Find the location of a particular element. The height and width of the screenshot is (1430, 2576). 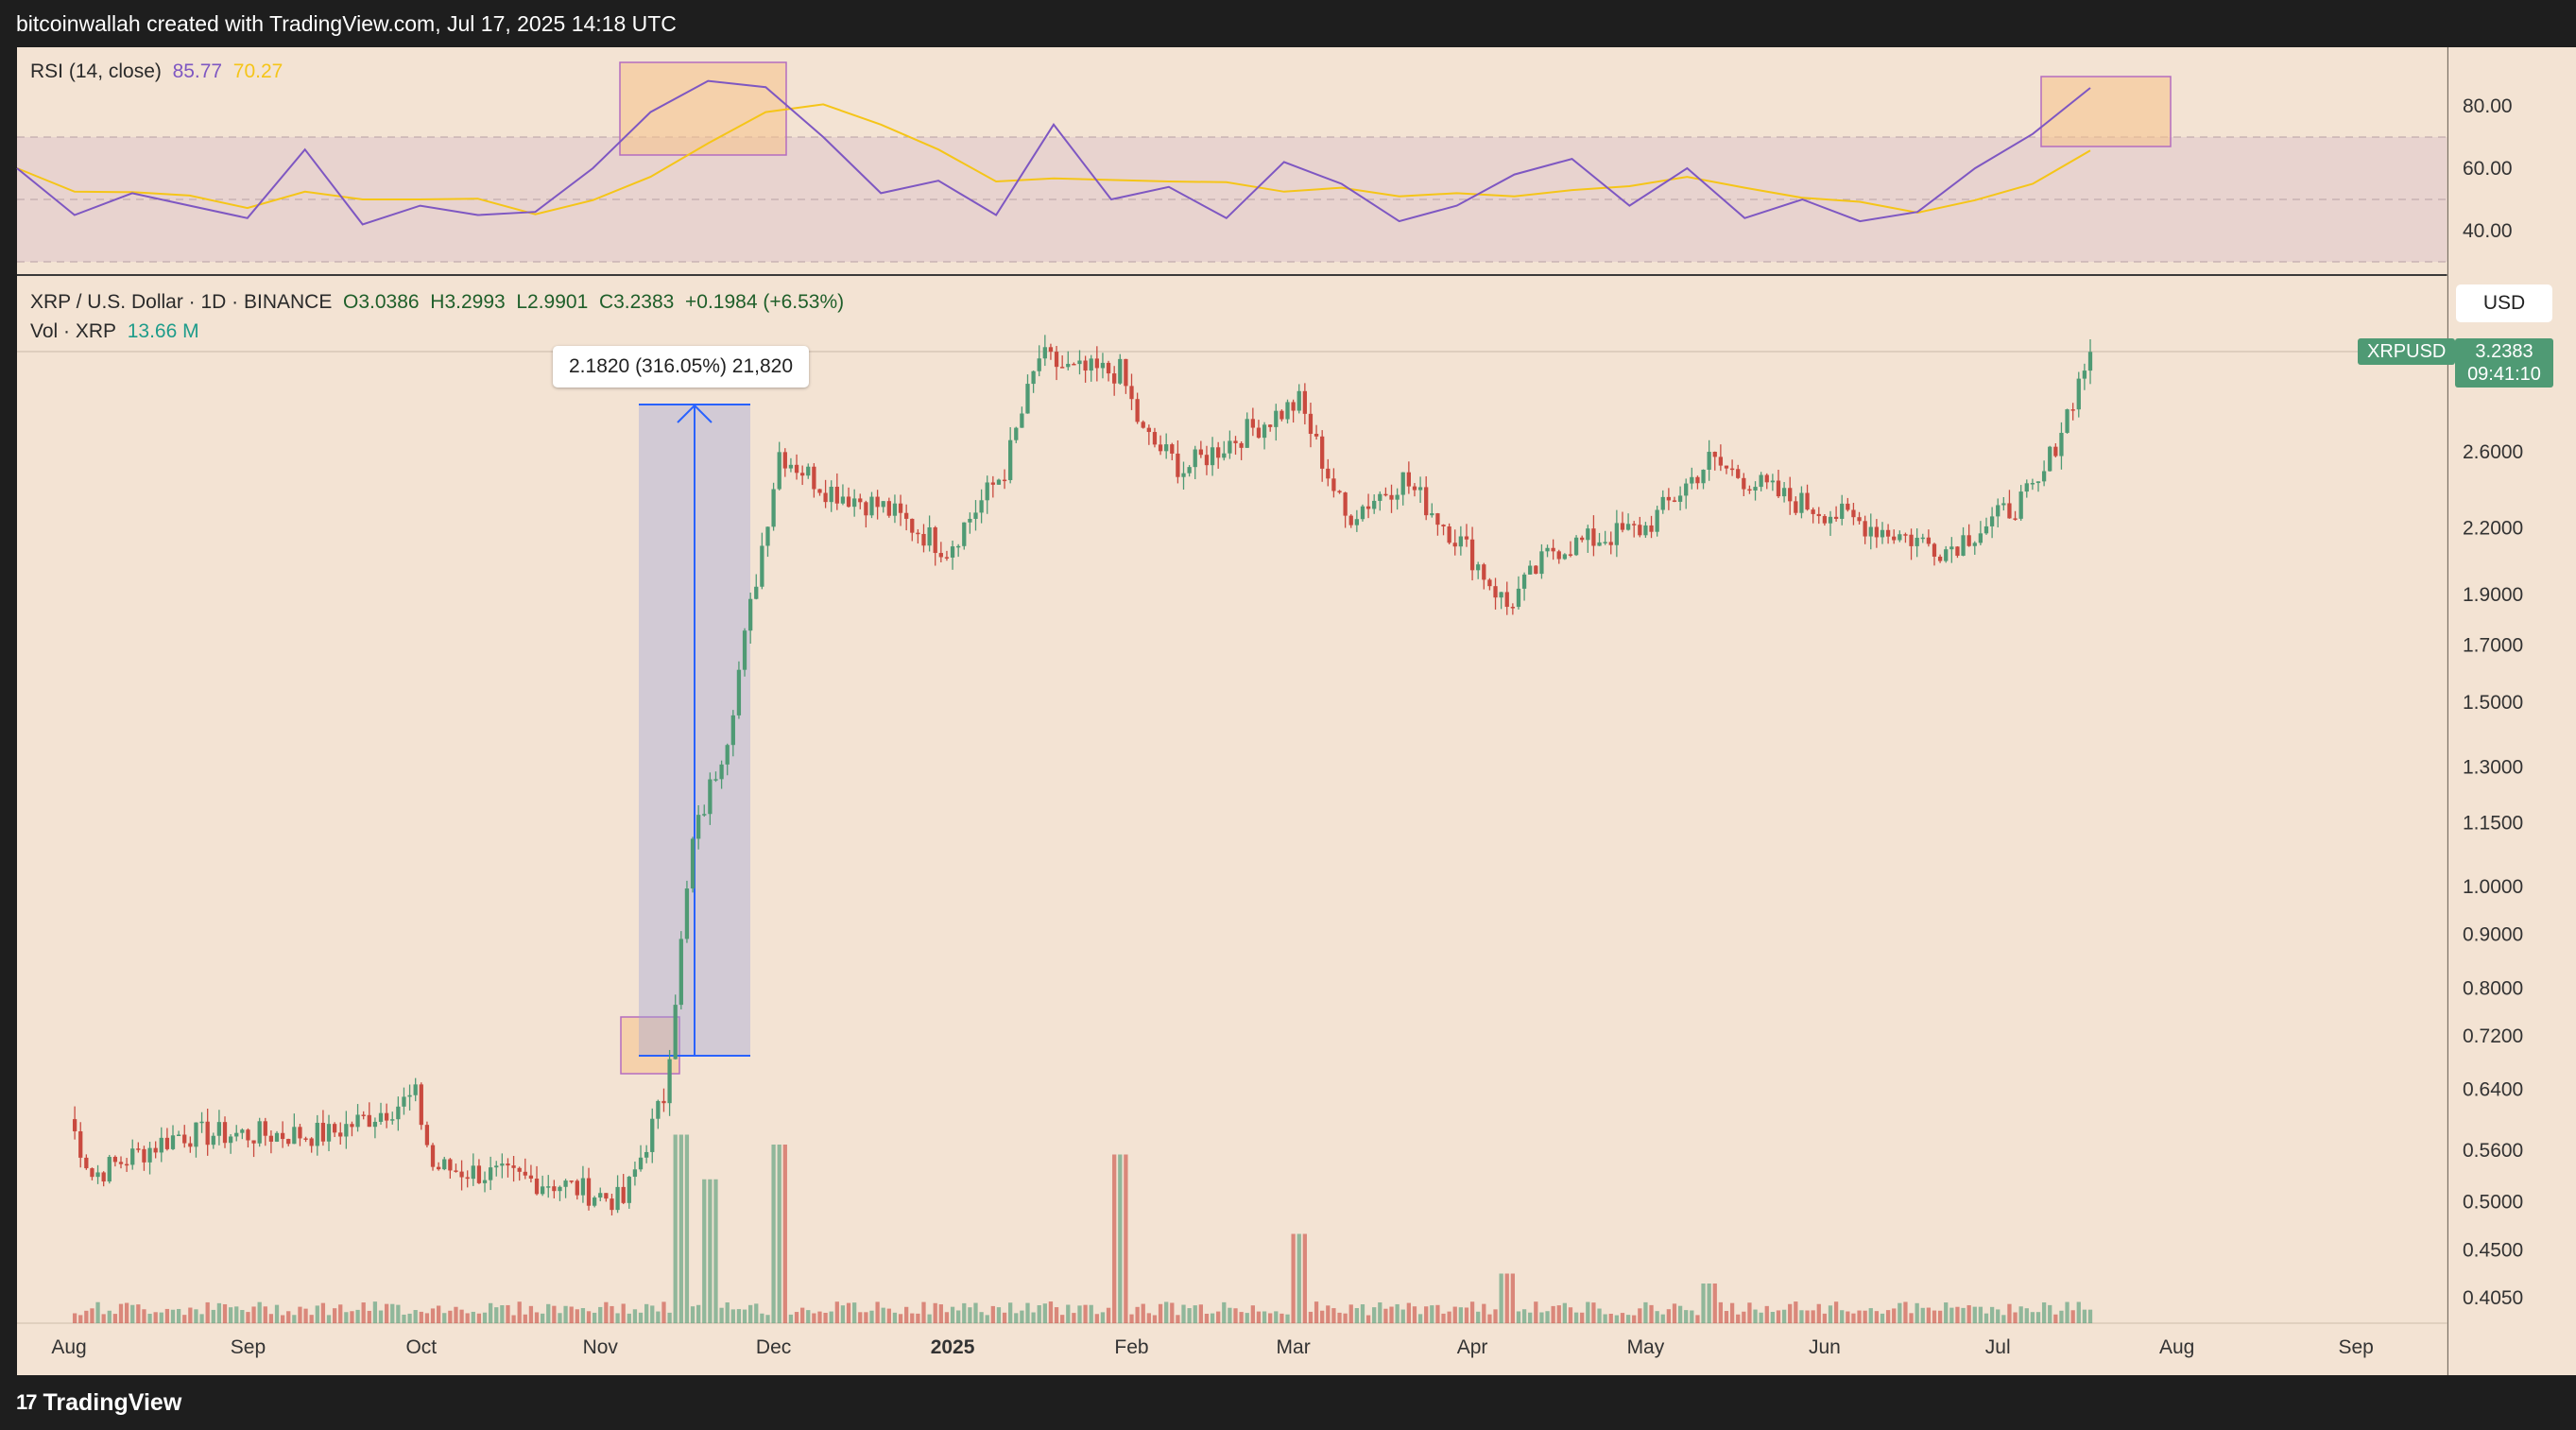

currency-button: USD is located at coordinates (2504, 303).